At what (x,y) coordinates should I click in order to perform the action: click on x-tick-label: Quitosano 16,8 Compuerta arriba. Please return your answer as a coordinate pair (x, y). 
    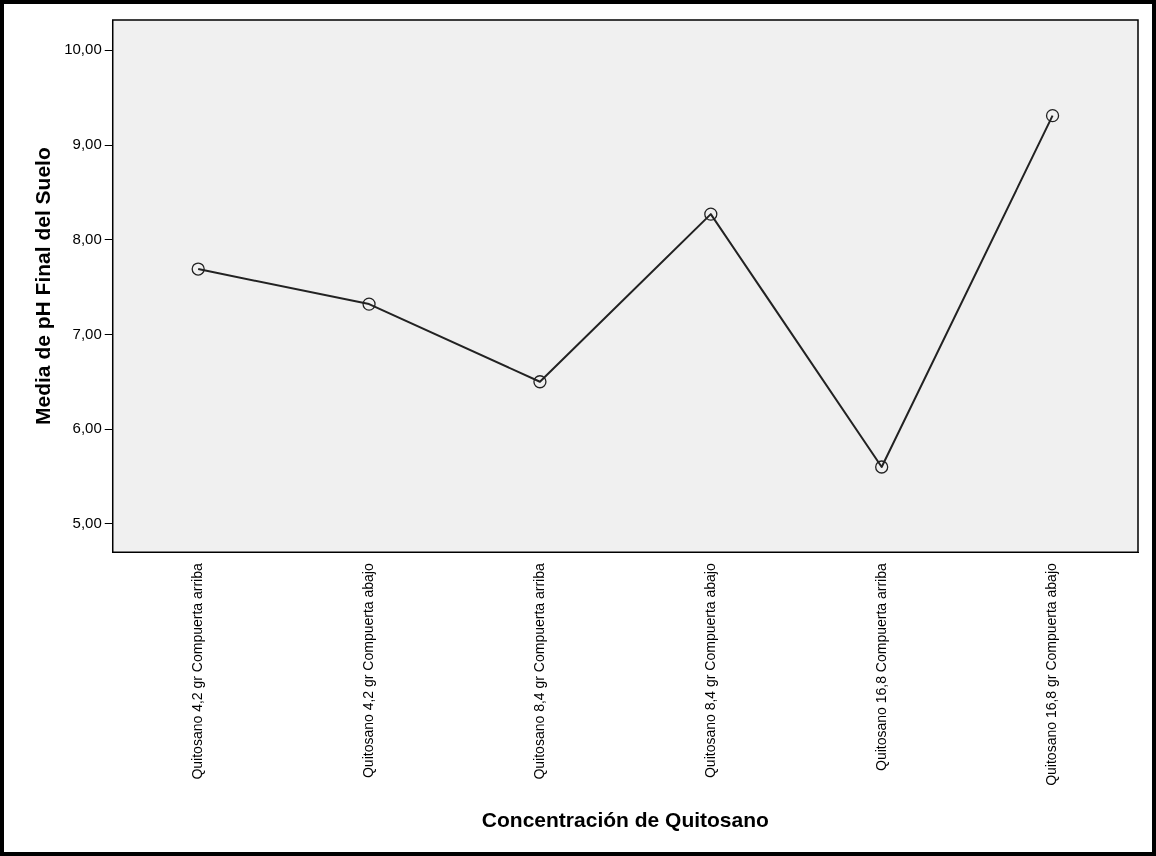
    Looking at the image, I should click on (880, 667).